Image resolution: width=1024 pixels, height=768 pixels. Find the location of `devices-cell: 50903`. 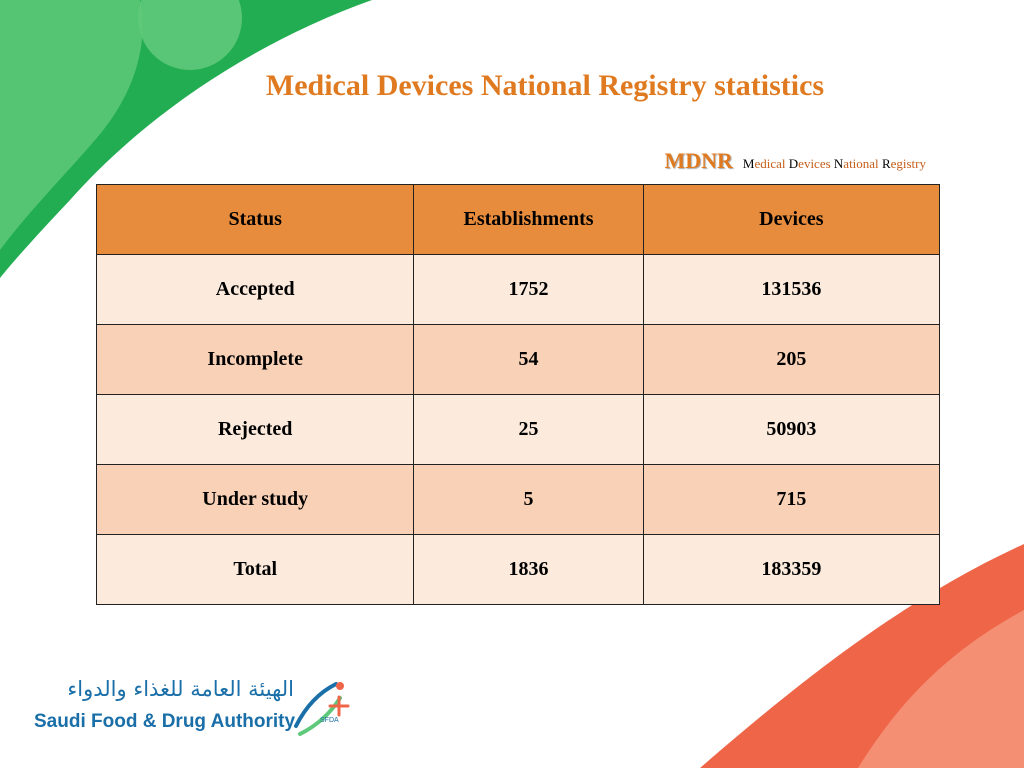

devices-cell: 50903 is located at coordinates (791, 429).